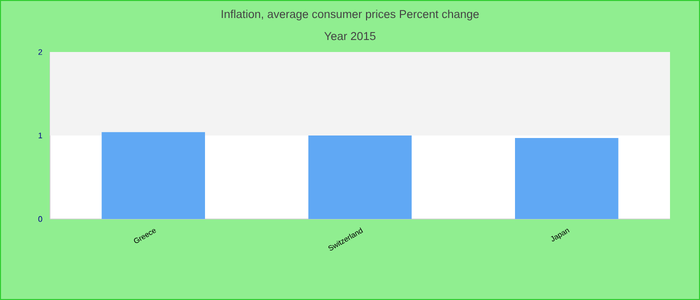 This screenshot has height=300, width=700. What do you see at coordinates (350, 36) in the screenshot?
I see `chart-subtitle: Year 2015` at bounding box center [350, 36].